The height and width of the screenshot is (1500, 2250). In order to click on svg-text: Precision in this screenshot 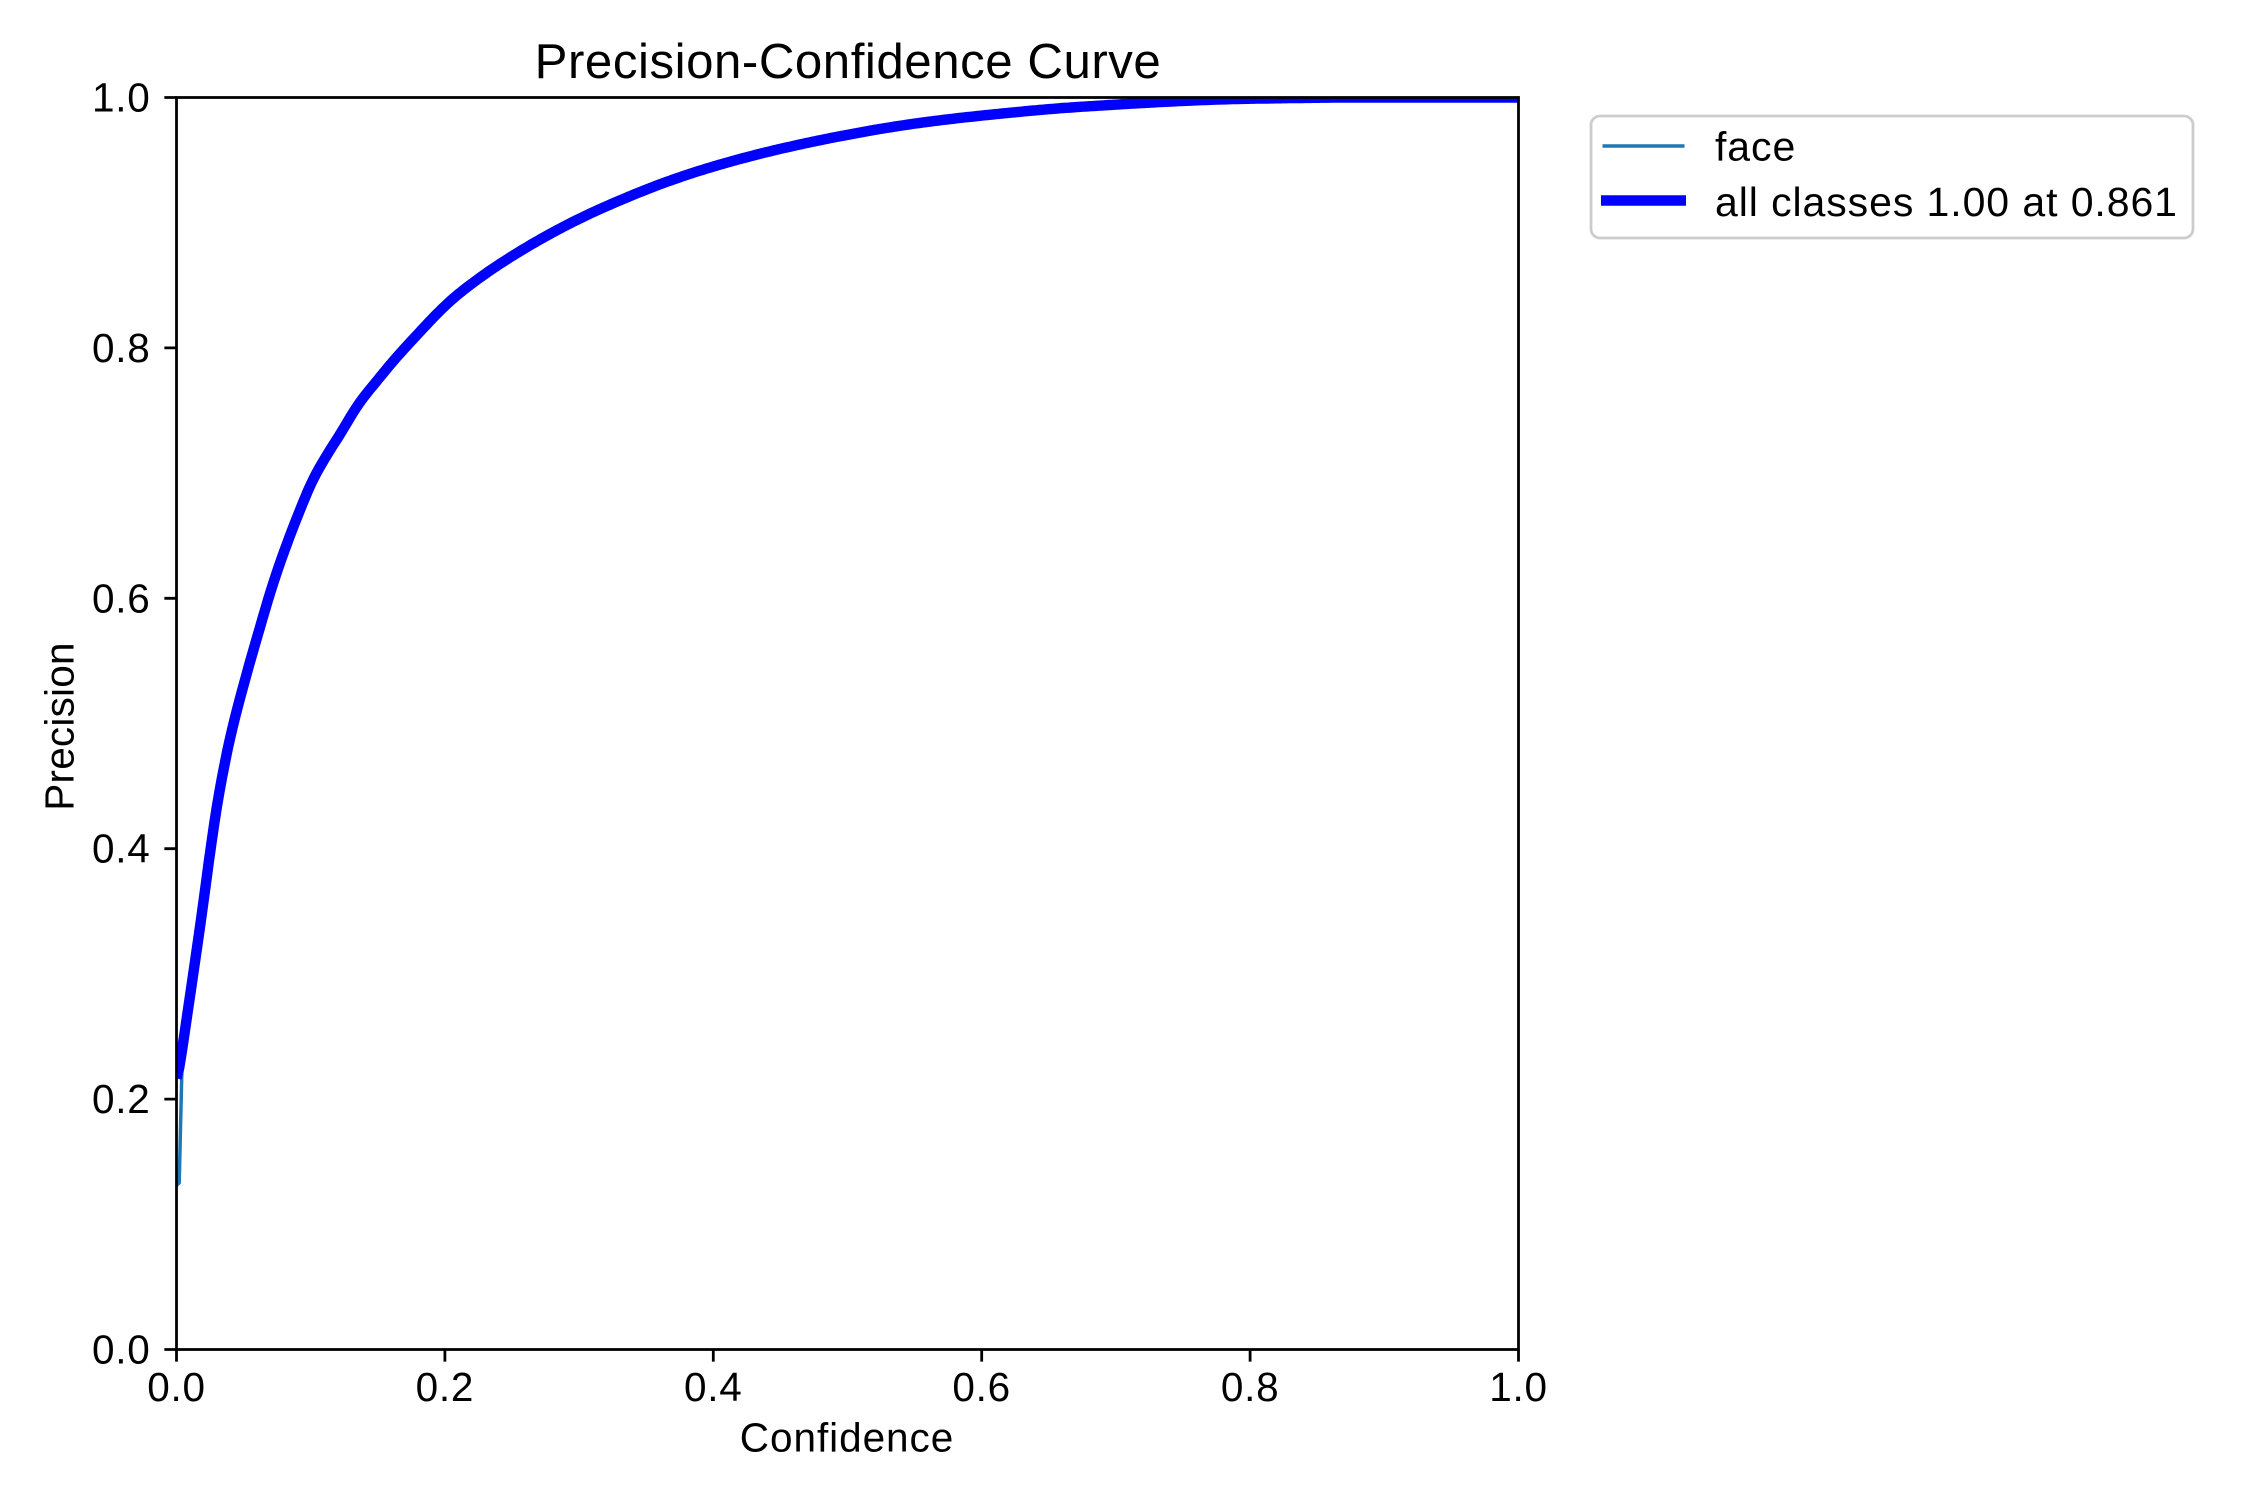, I will do `click(60, 726)`.